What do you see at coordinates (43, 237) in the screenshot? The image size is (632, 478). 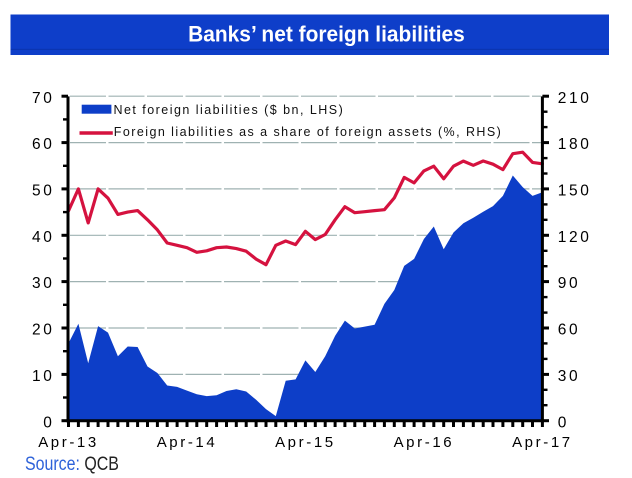 I see `svg-text: 40` at bounding box center [43, 237].